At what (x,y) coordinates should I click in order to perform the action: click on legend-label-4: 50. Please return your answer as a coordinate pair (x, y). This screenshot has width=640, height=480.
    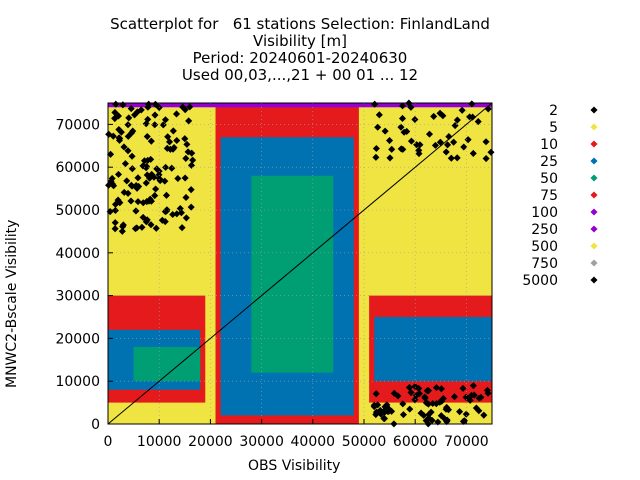
    Looking at the image, I should click on (549, 179).